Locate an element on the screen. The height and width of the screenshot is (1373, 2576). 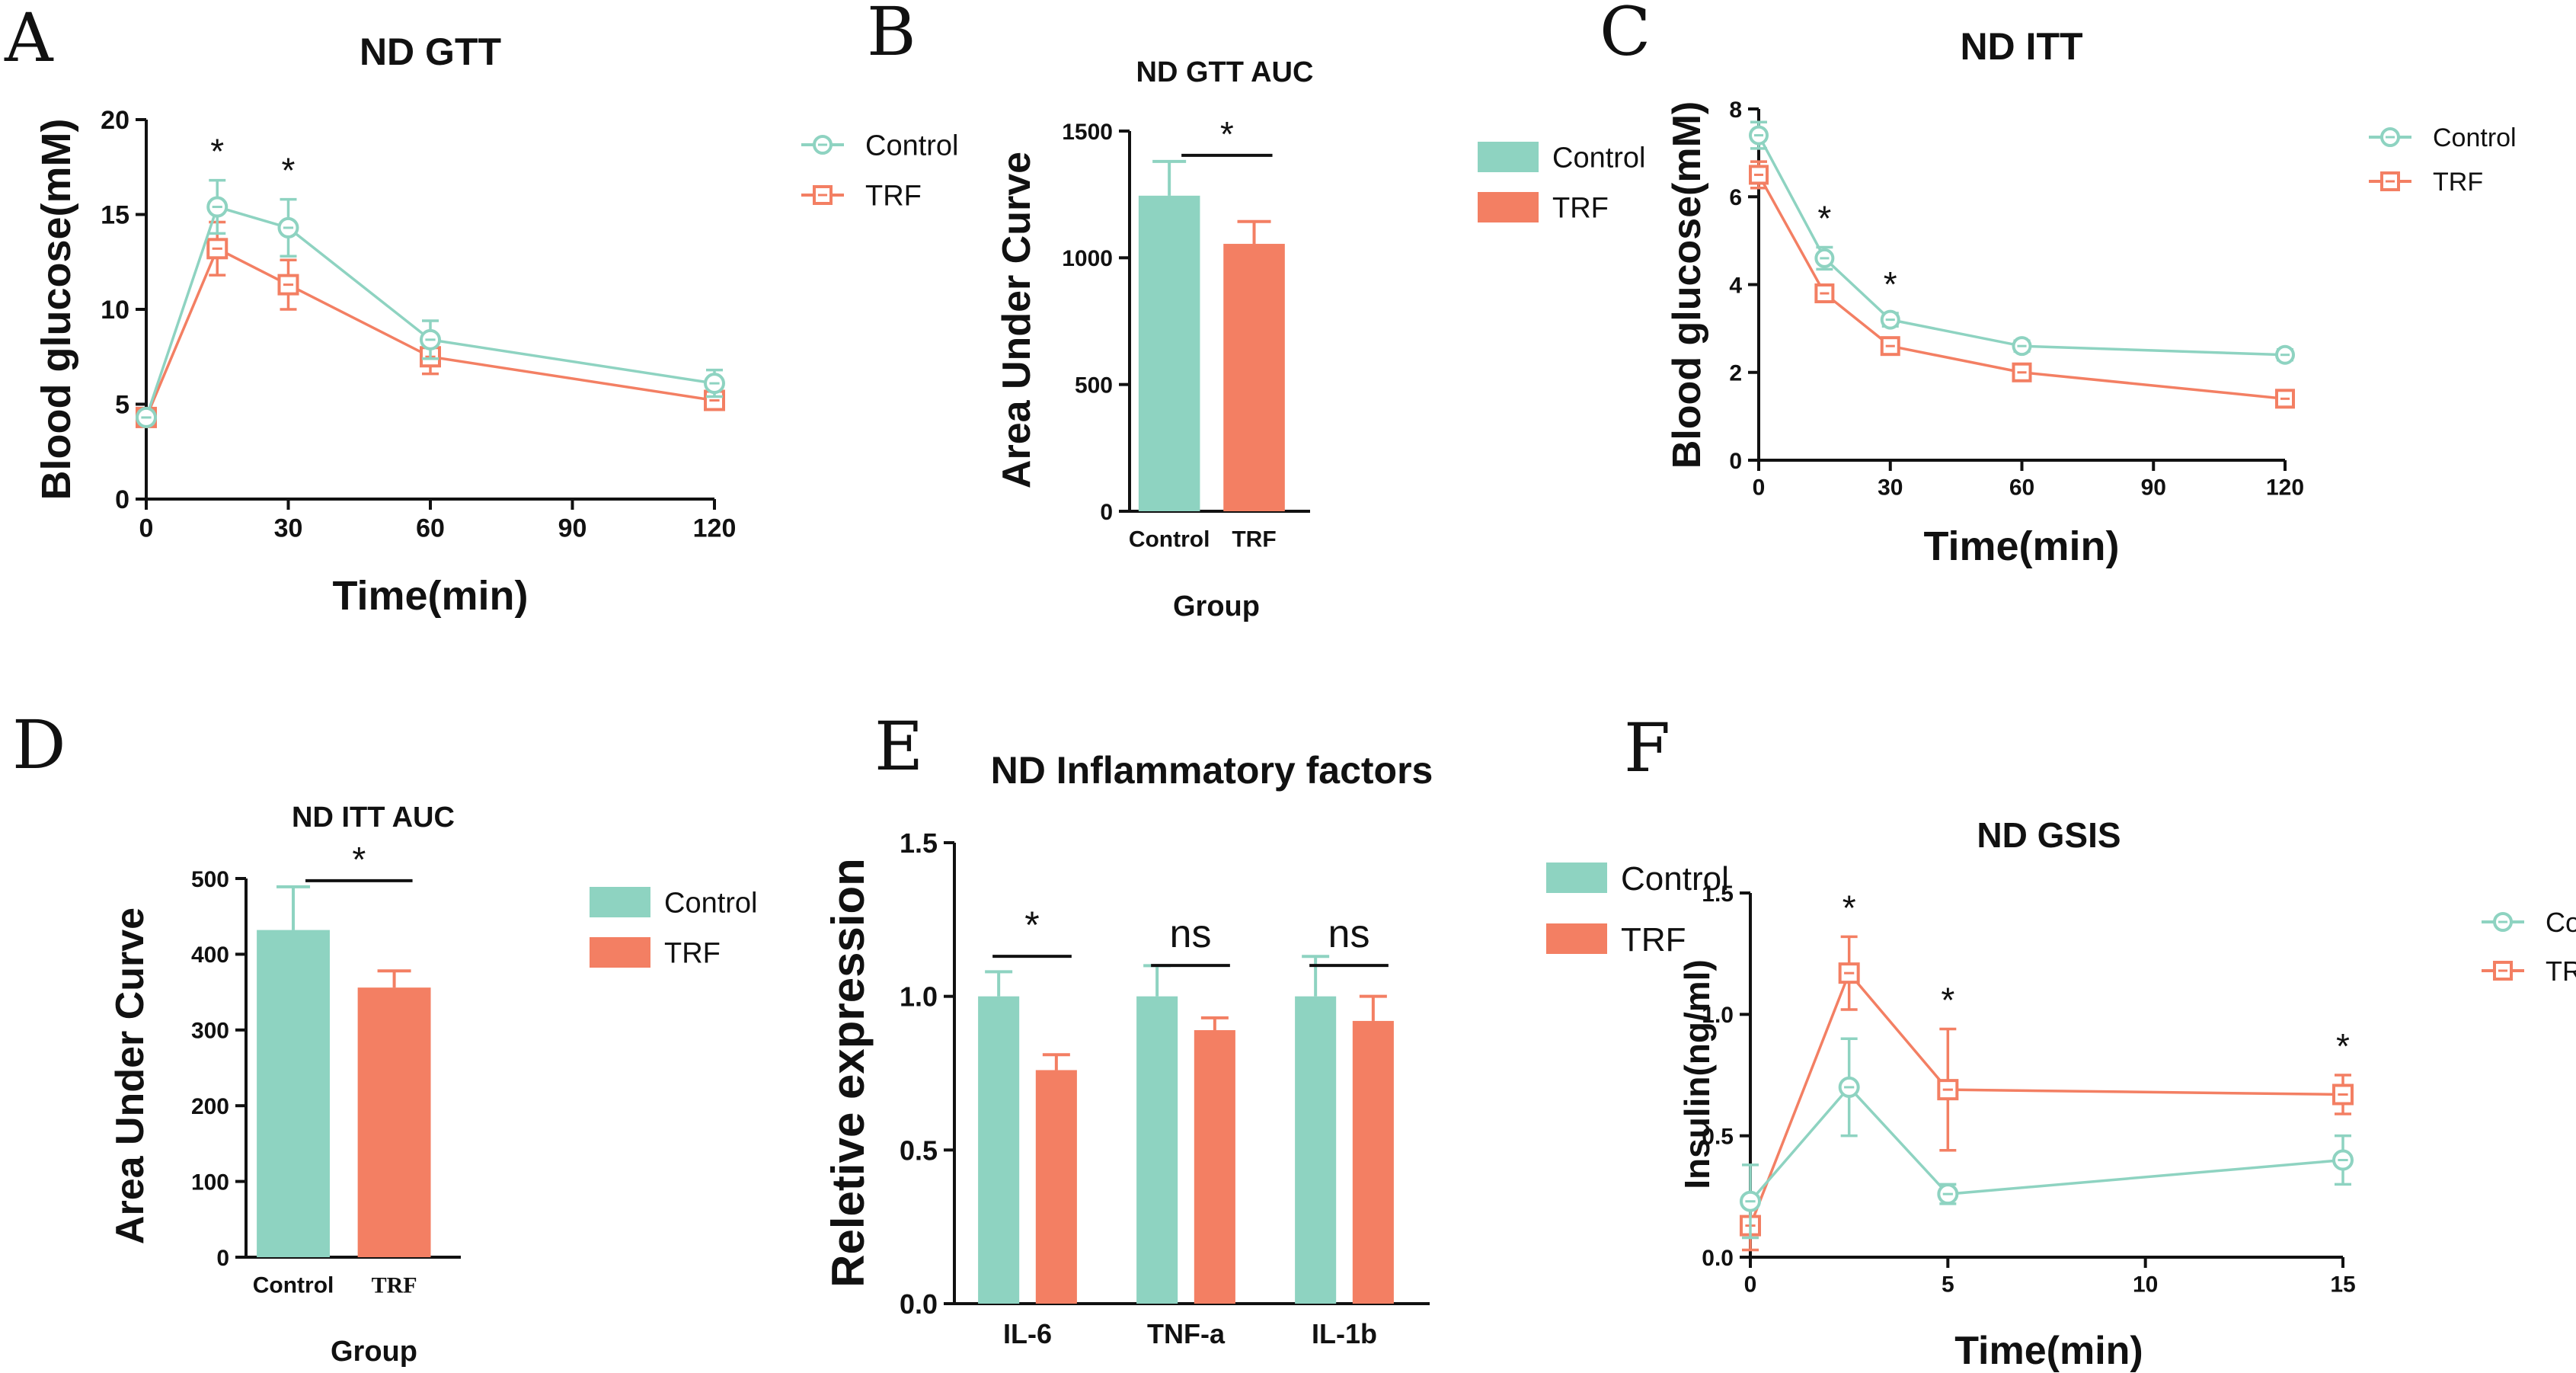
y-tick-label: 100 is located at coordinates (210, 1182).